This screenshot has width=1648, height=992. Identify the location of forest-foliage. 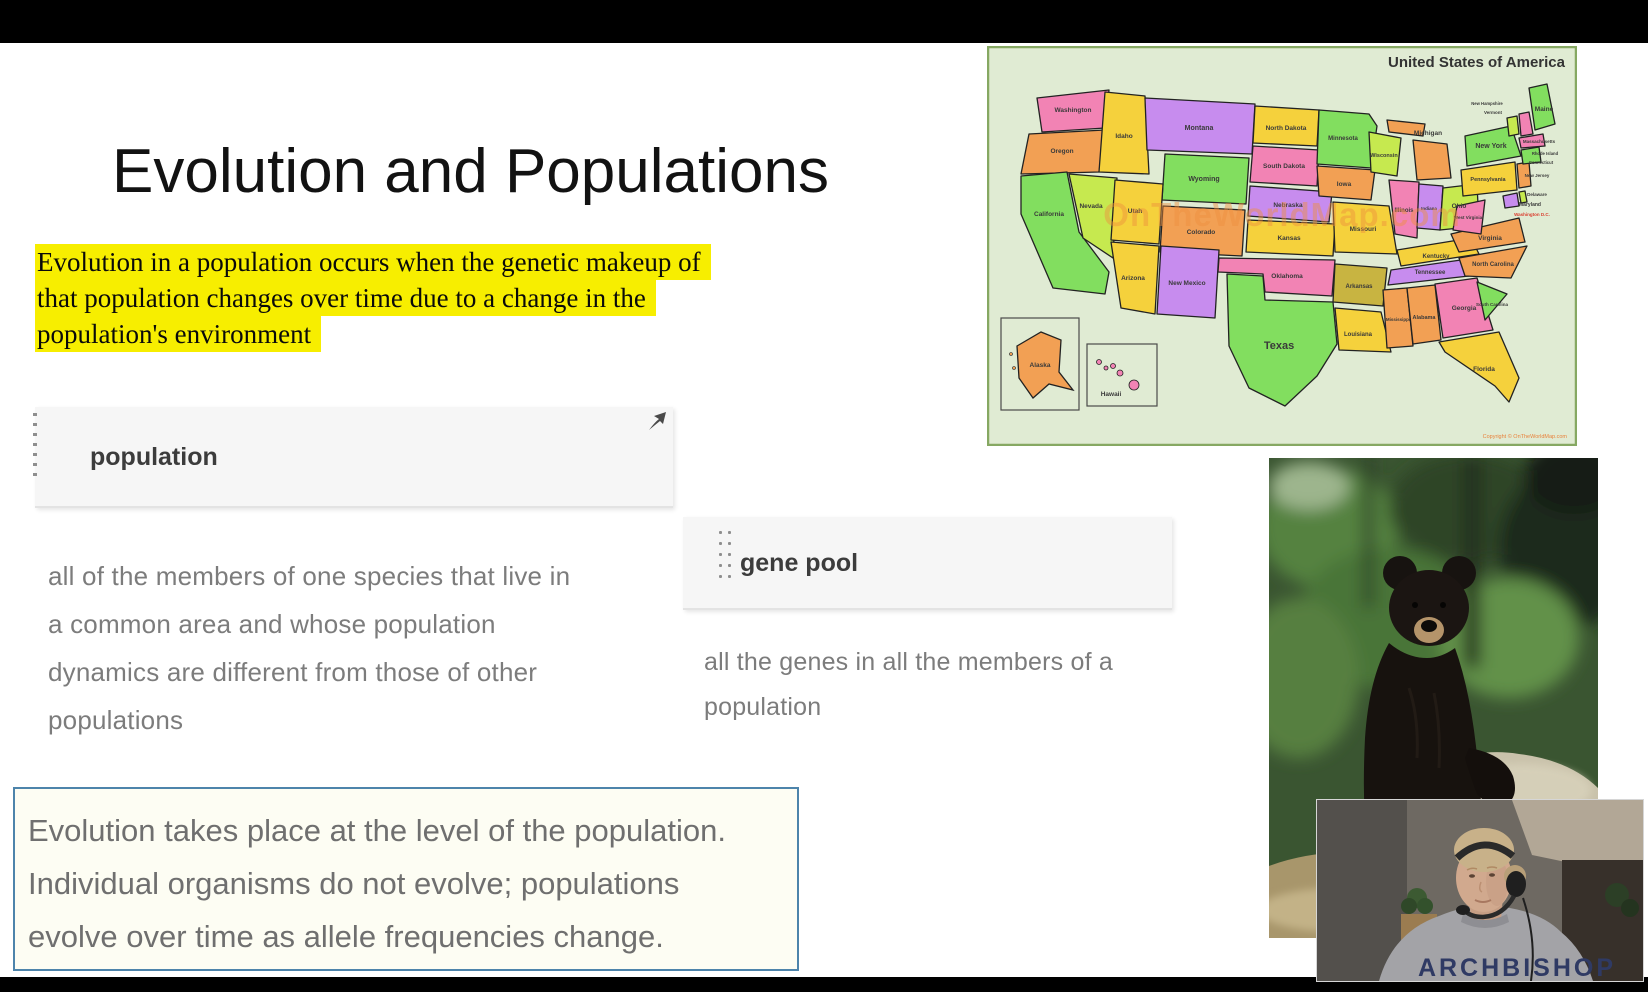
(1433, 608).